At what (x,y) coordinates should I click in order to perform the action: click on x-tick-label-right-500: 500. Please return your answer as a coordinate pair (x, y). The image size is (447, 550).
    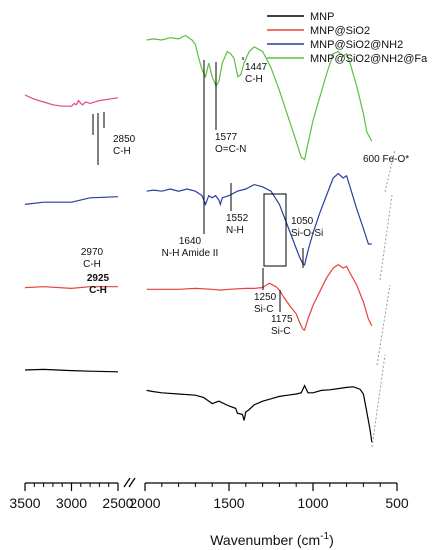
    Looking at the image, I should click on (397, 503).